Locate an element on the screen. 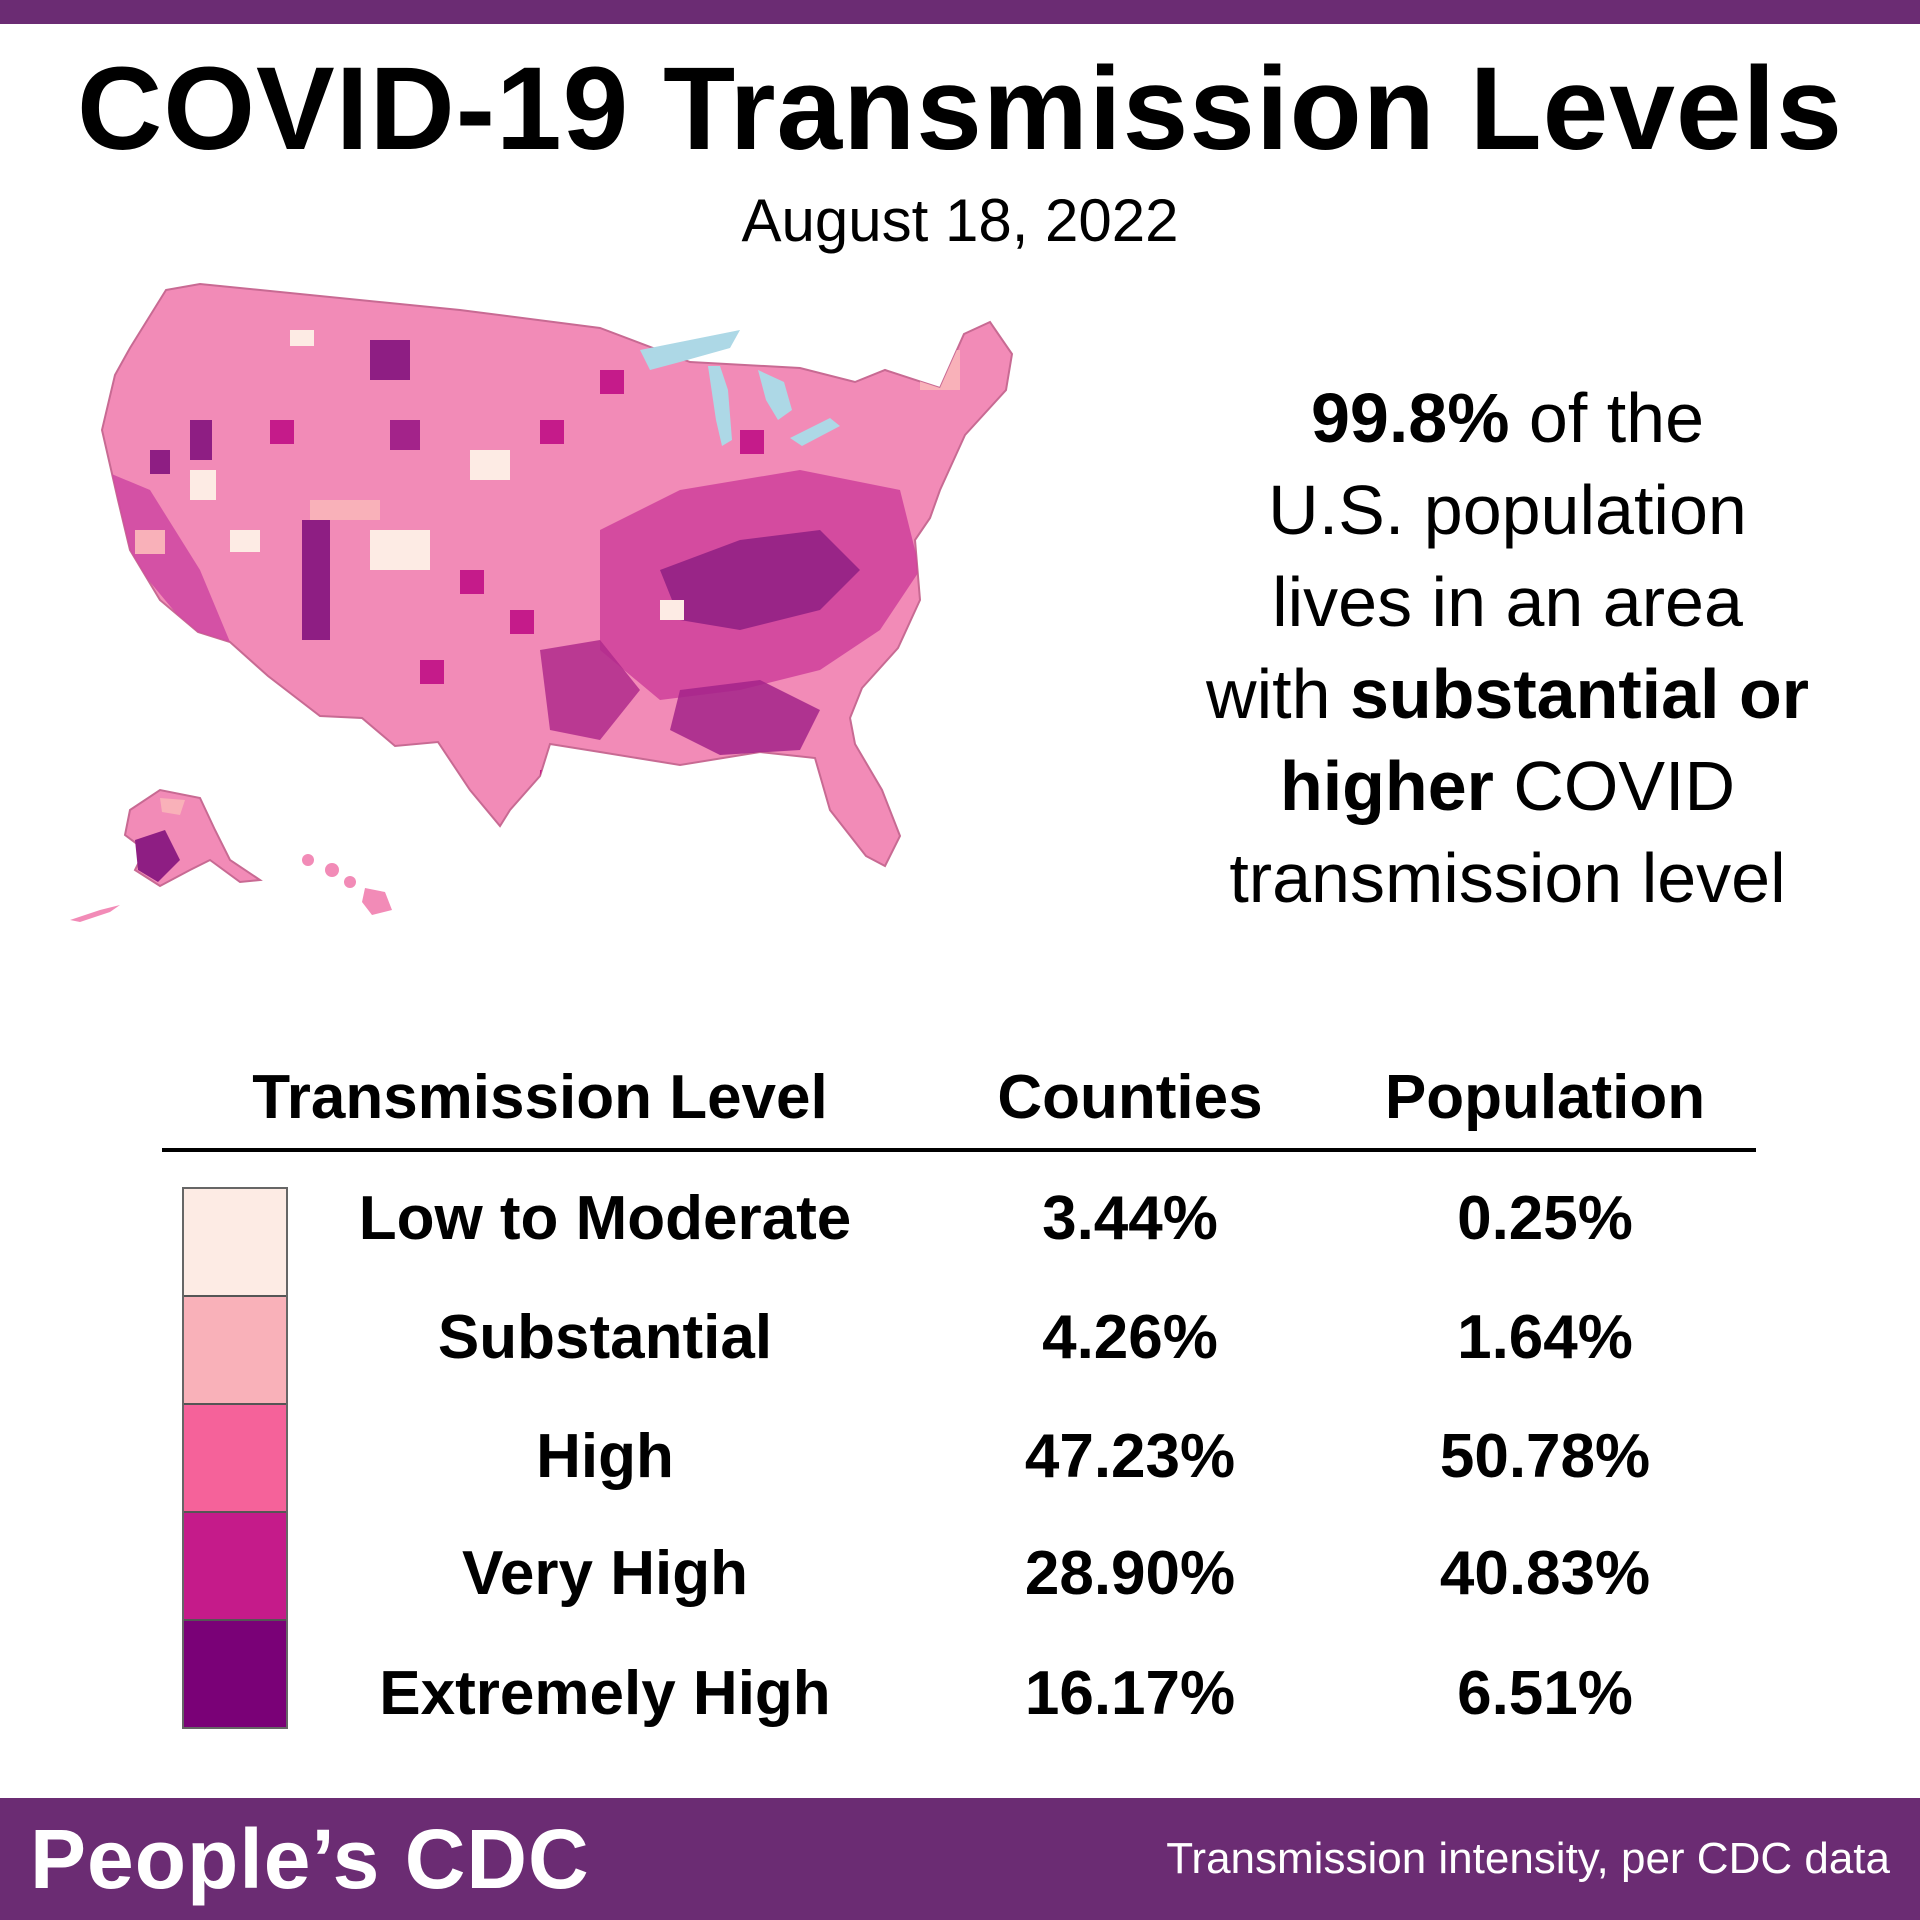  page-title: COVID-19 Transmission Levels is located at coordinates (960, 109).